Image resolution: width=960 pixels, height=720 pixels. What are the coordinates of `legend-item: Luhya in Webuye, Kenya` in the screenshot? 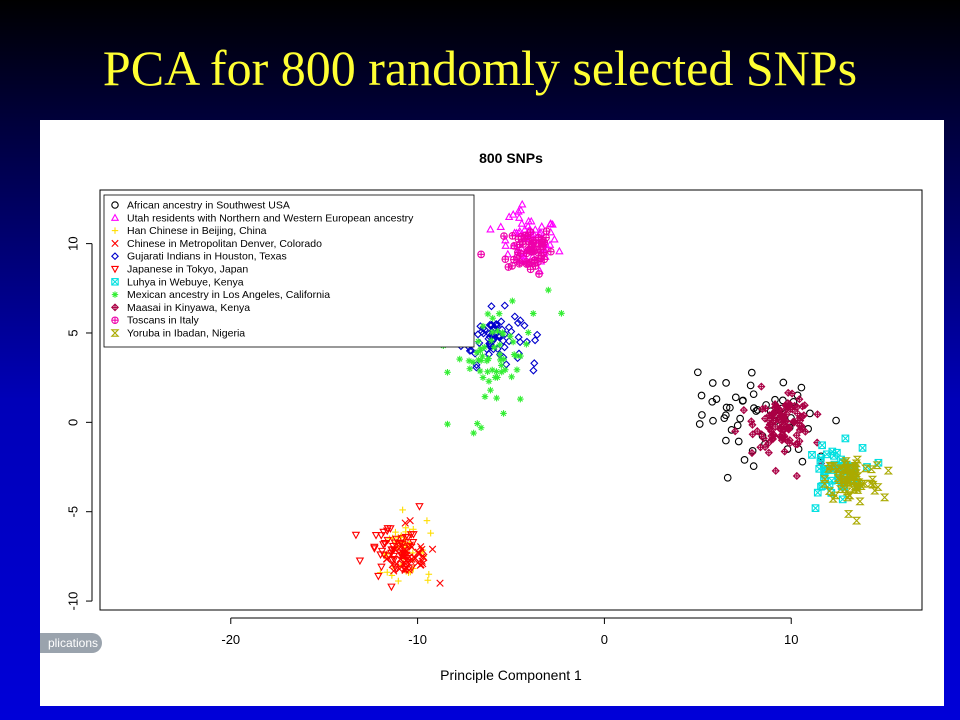 It's located at (177, 282).